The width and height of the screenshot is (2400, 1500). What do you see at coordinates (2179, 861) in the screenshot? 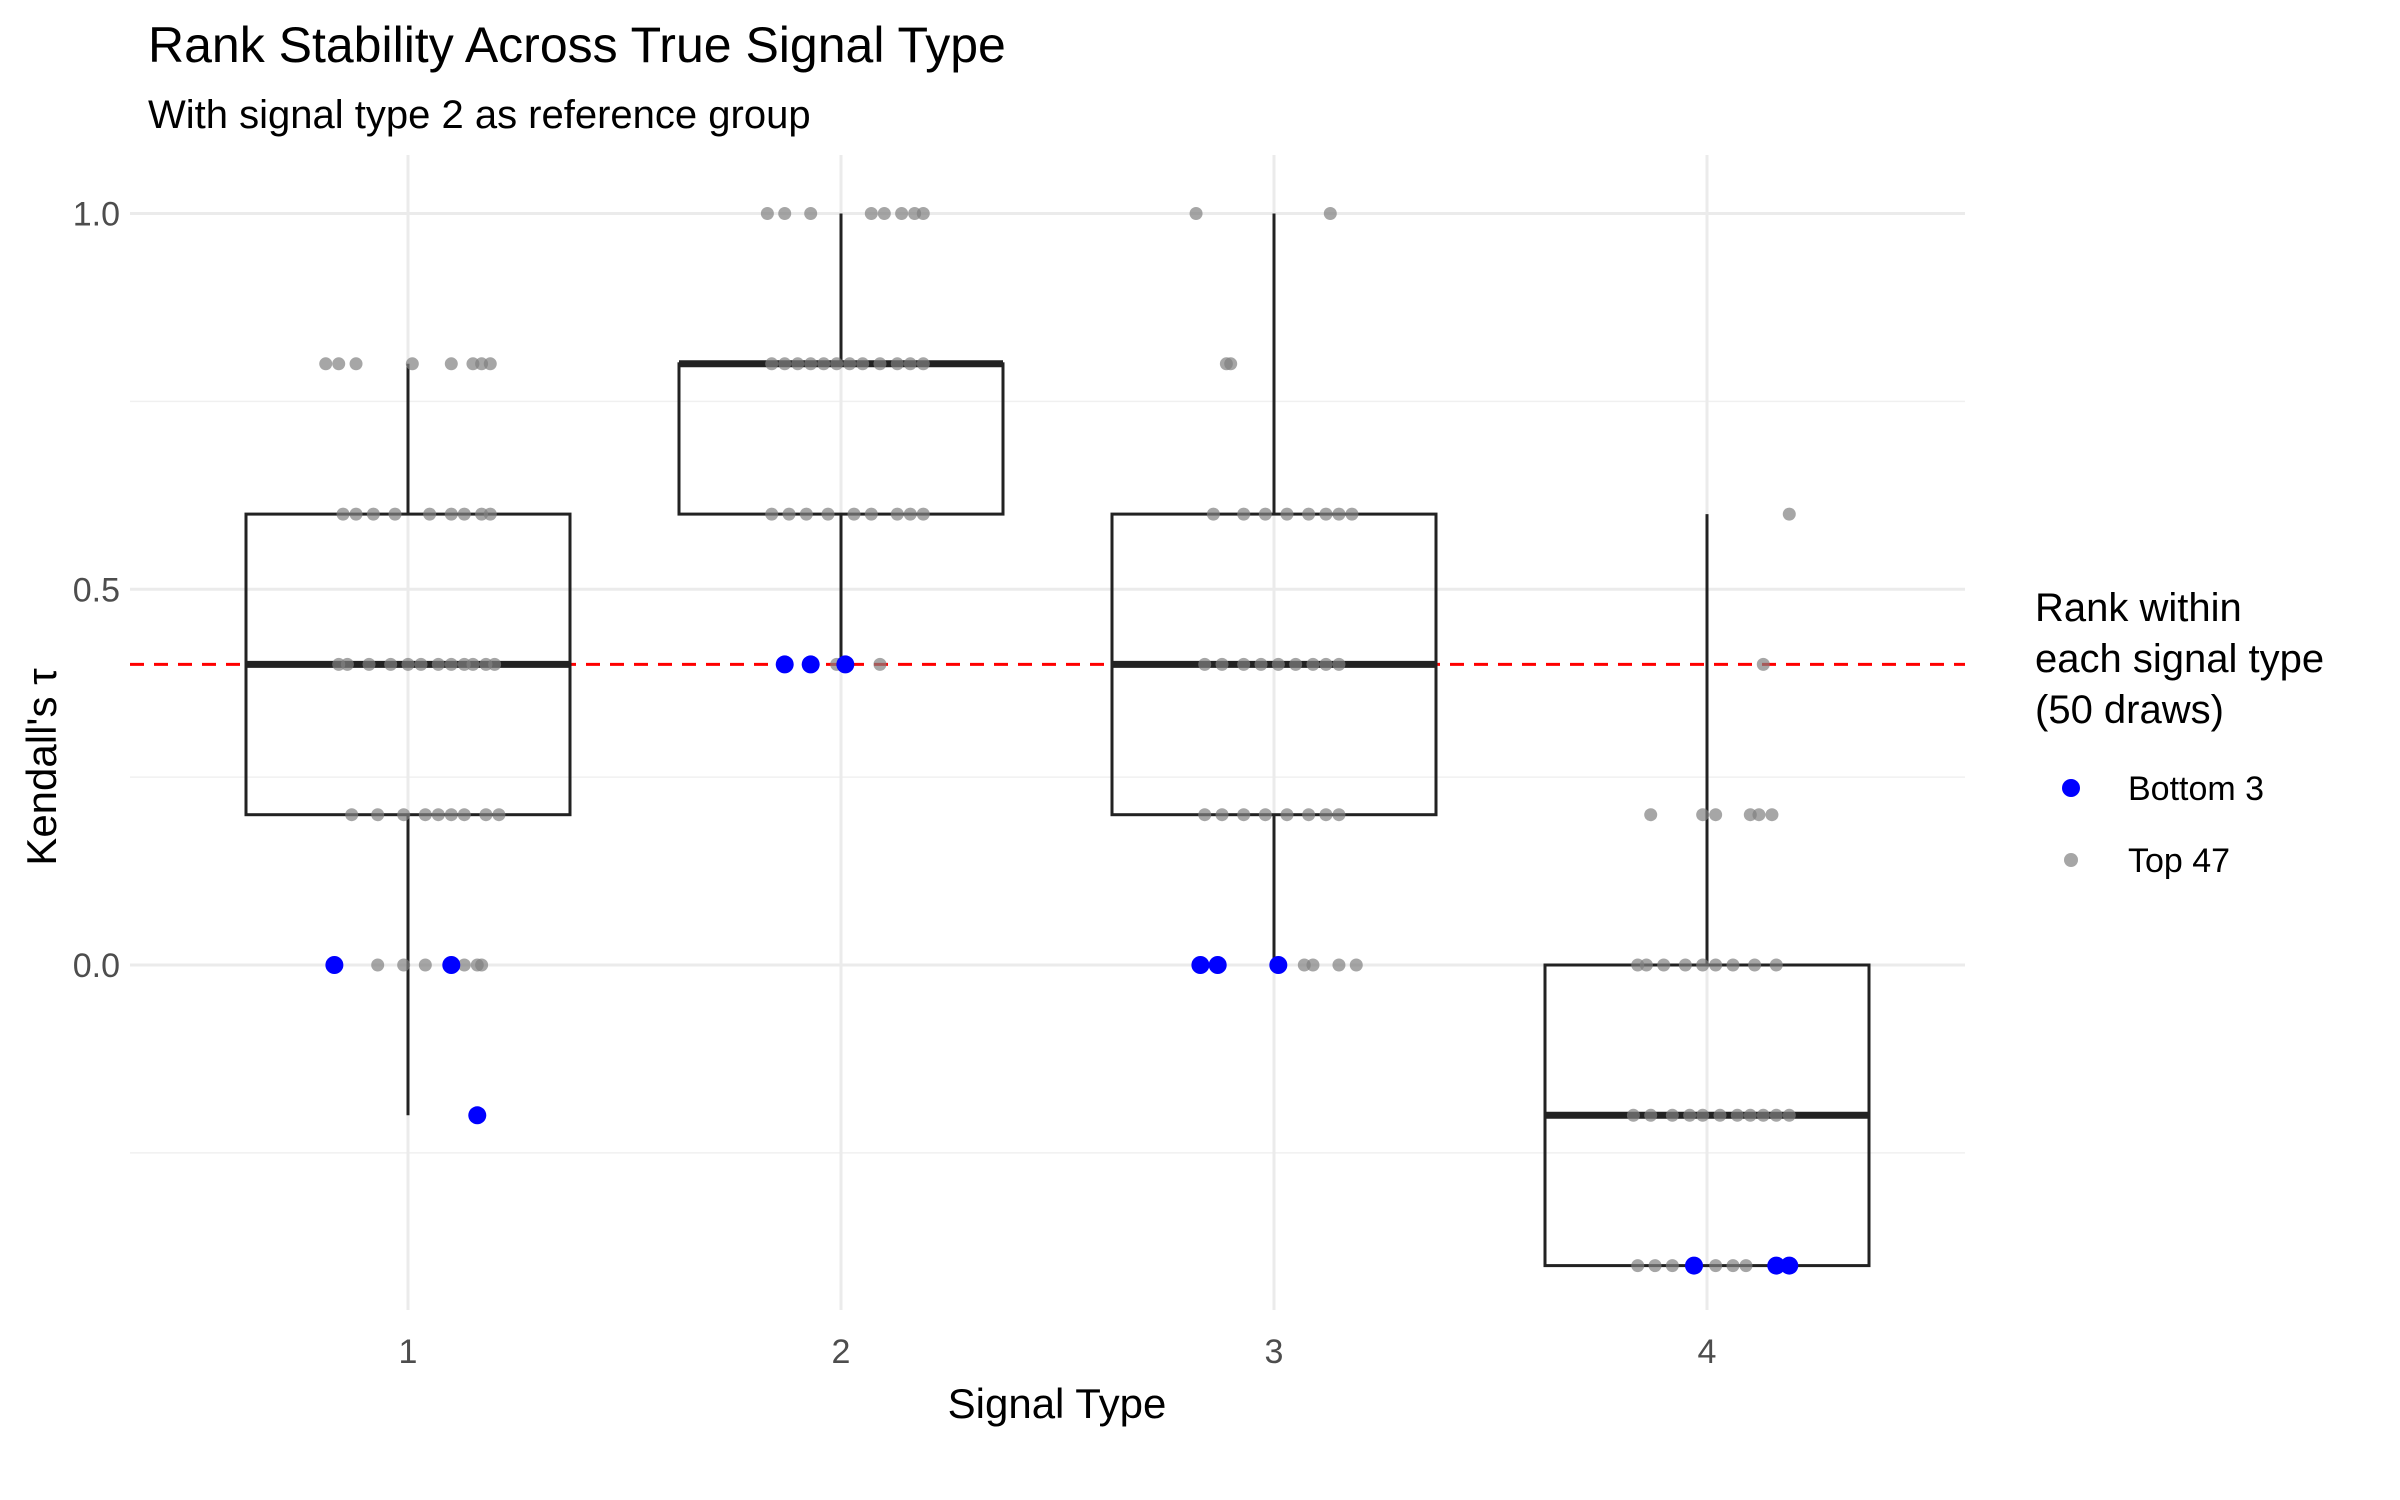
I see `legend-label-top-47: Top 47` at bounding box center [2179, 861].